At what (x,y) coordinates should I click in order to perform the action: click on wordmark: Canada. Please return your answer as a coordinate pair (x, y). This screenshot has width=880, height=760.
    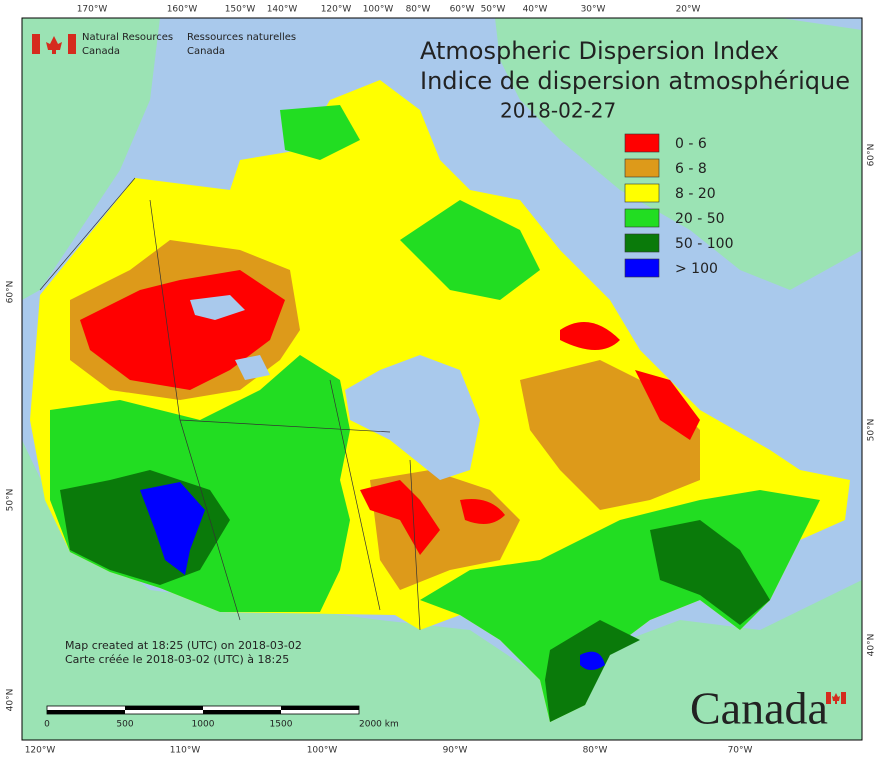
    Looking at the image, I should click on (759, 708).